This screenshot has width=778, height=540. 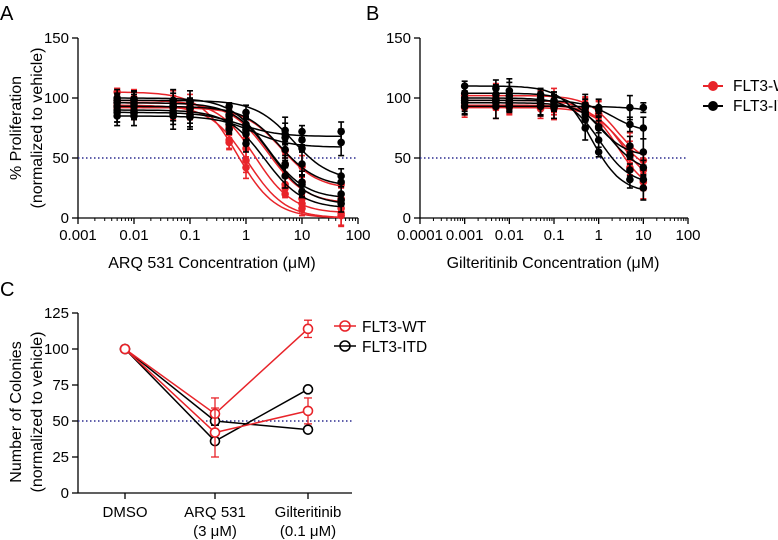 I want to click on legend-ab-wt-marker, so click(x=713, y=86).